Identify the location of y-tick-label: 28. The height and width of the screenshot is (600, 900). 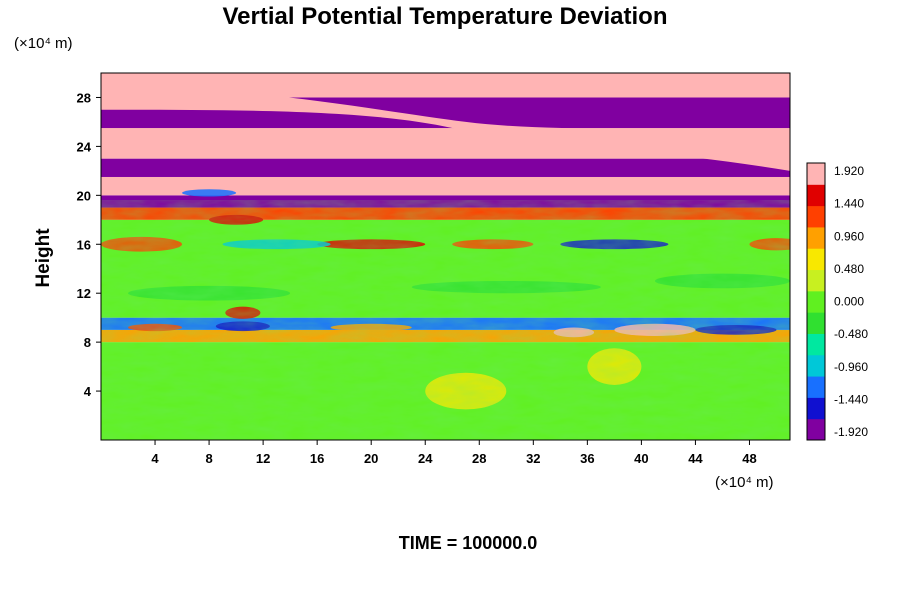
(84, 97).